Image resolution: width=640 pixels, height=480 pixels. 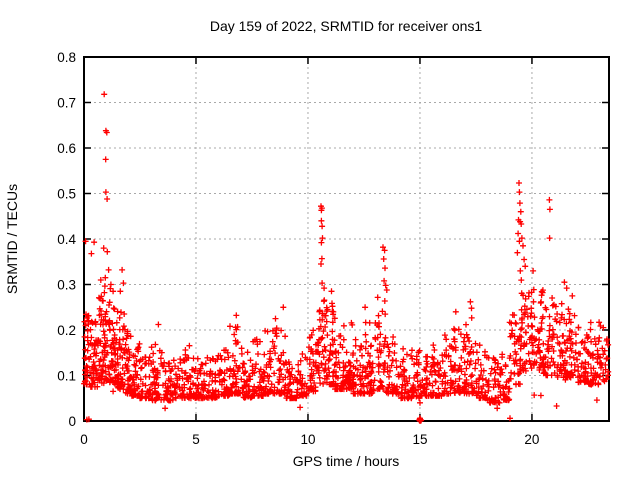 I want to click on y-tick-label: 0.8, so click(x=66, y=57).